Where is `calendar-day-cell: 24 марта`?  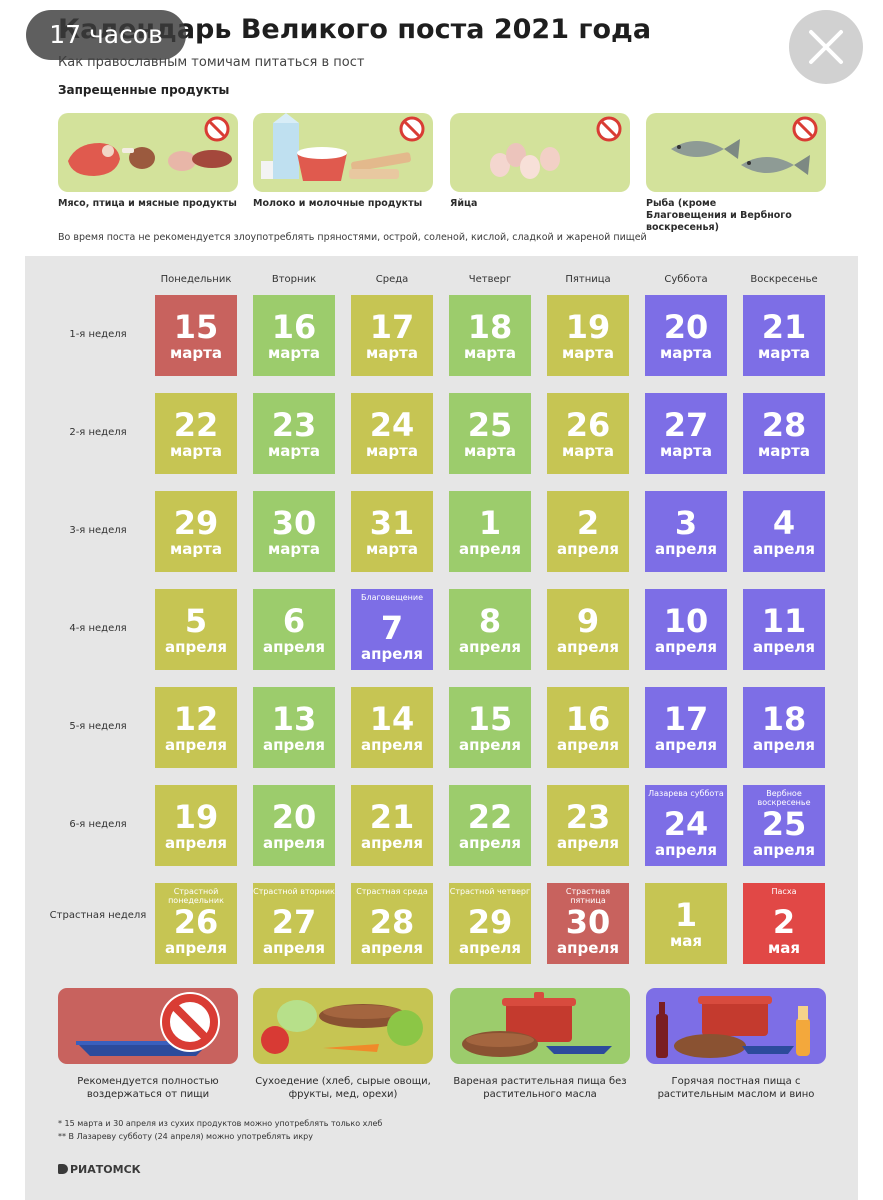
calendar-day-cell: 24 марта is located at coordinates (392, 433).